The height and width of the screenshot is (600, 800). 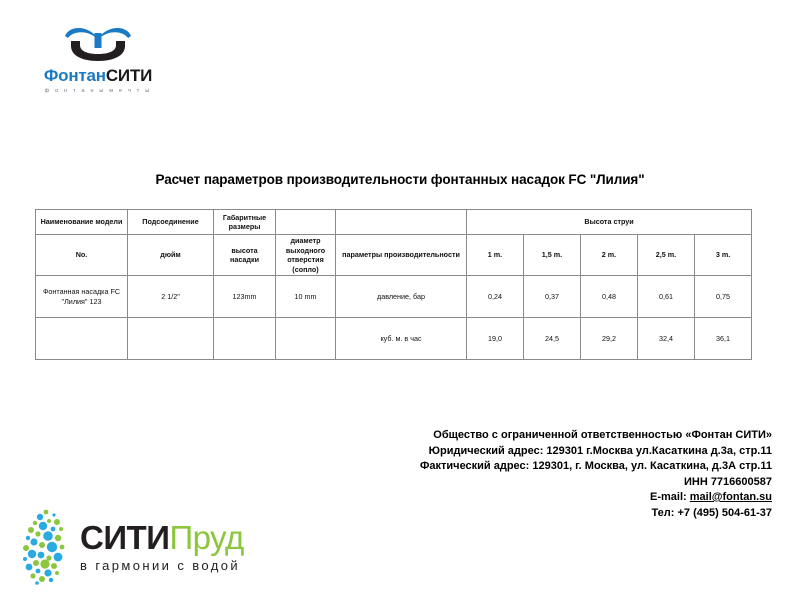 I want to click on cell-connection: 2 1/2", so click(x=170, y=296).